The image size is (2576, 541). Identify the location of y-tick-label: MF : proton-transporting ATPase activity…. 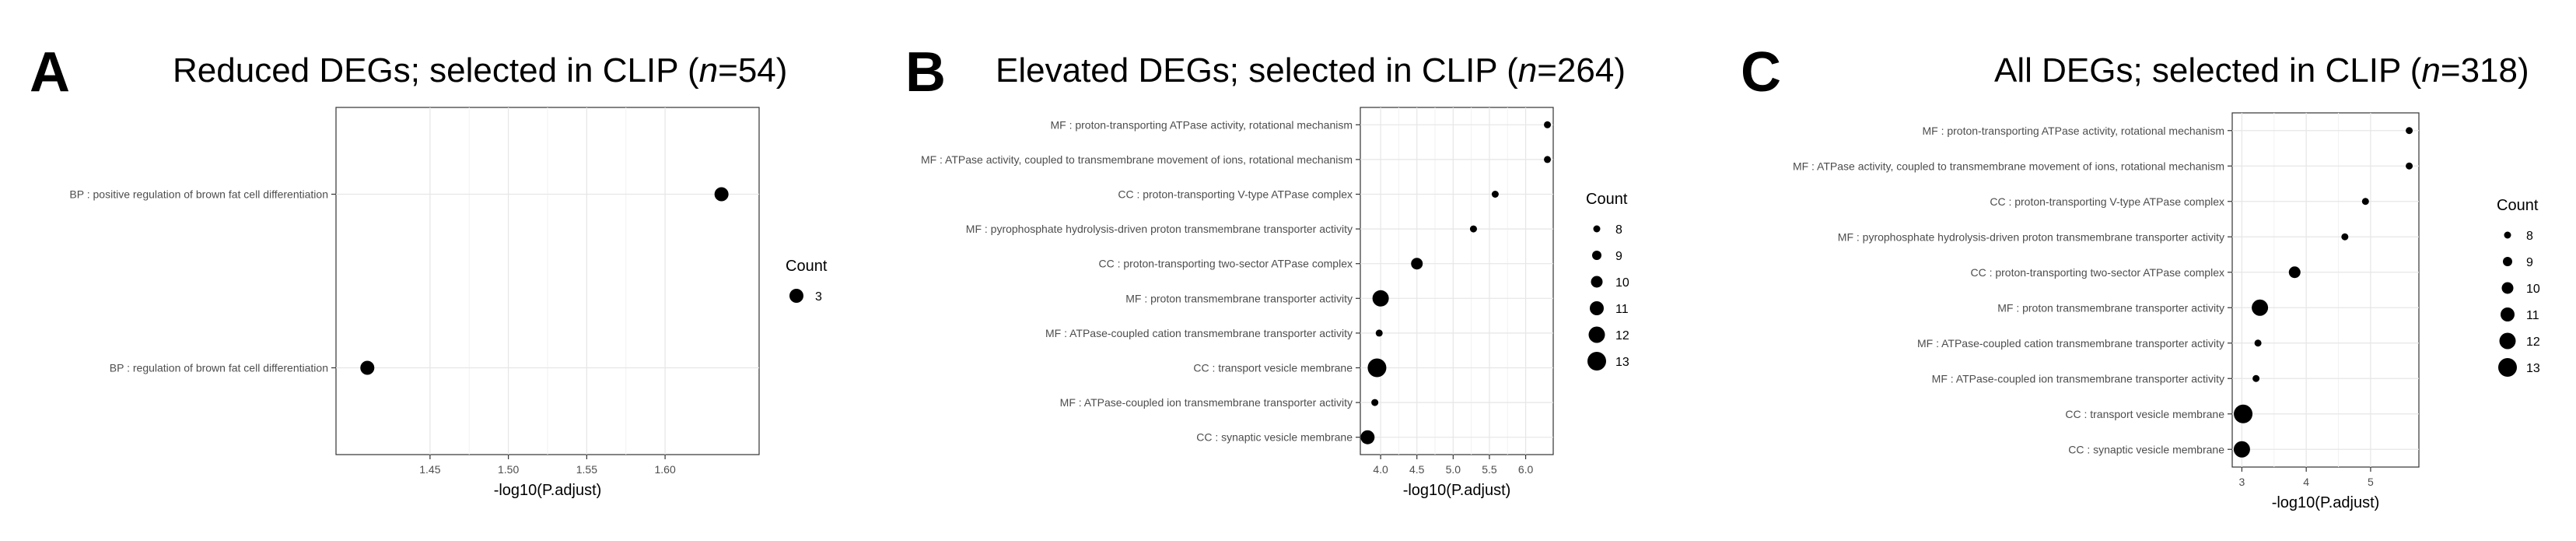
(1202, 124).